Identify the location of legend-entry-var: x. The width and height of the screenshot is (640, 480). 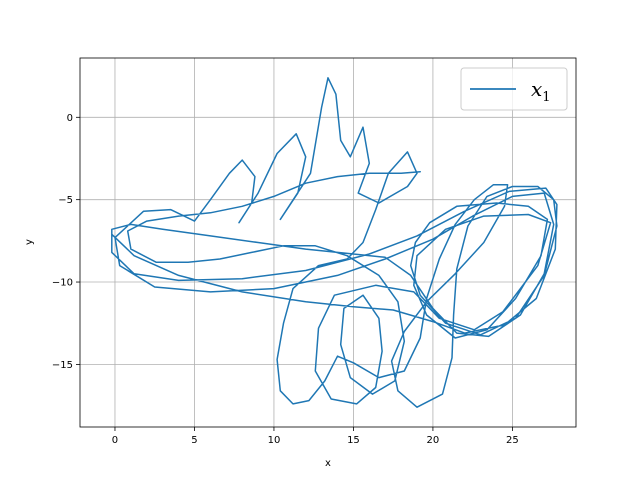
(536, 89).